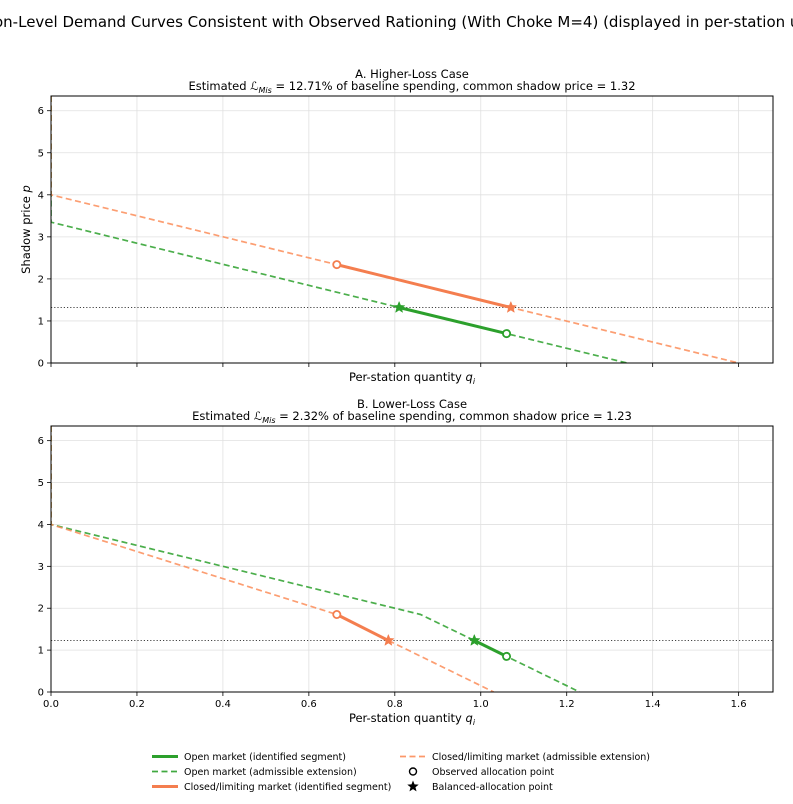 Image resolution: width=793 pixels, height=804 pixels. What do you see at coordinates (26, 189) in the screenshot?
I see `y-axis-label-var: p` at bounding box center [26, 189].